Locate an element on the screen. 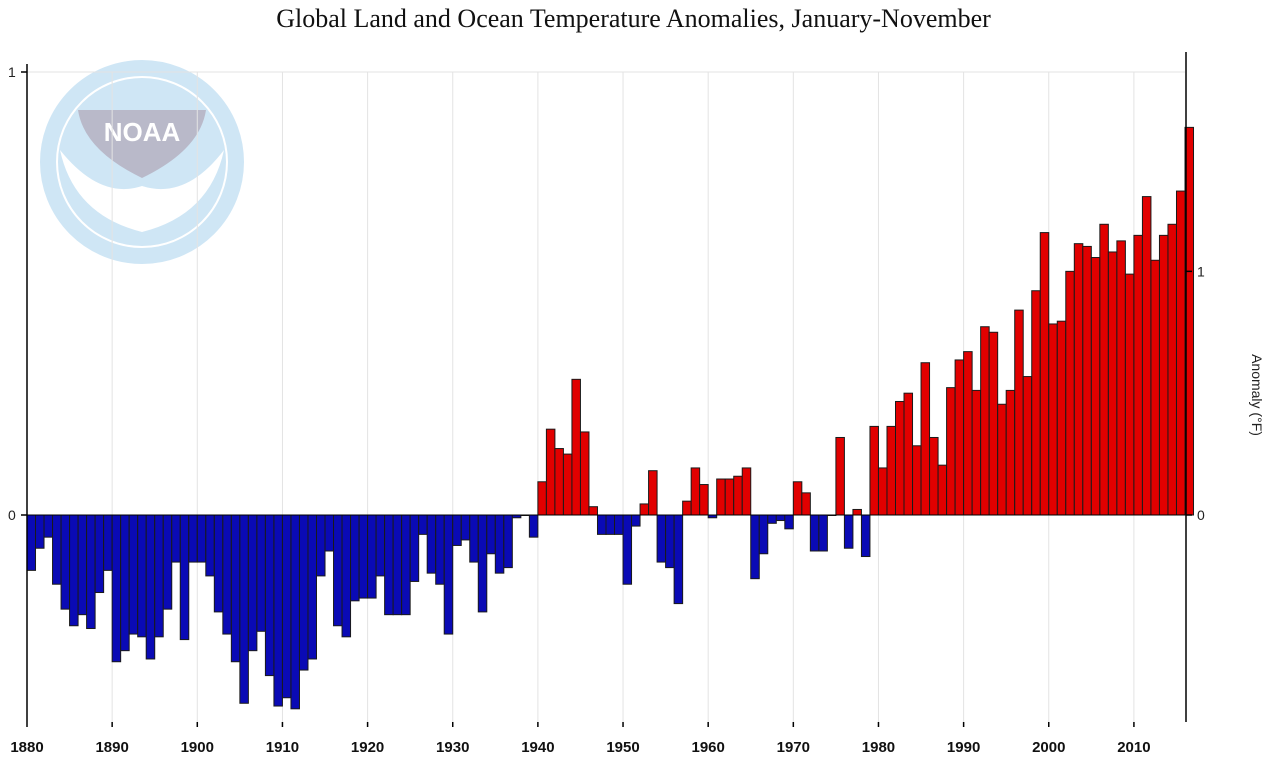 This screenshot has height=763, width=1267. bar-1973 is located at coordinates (823, 533).